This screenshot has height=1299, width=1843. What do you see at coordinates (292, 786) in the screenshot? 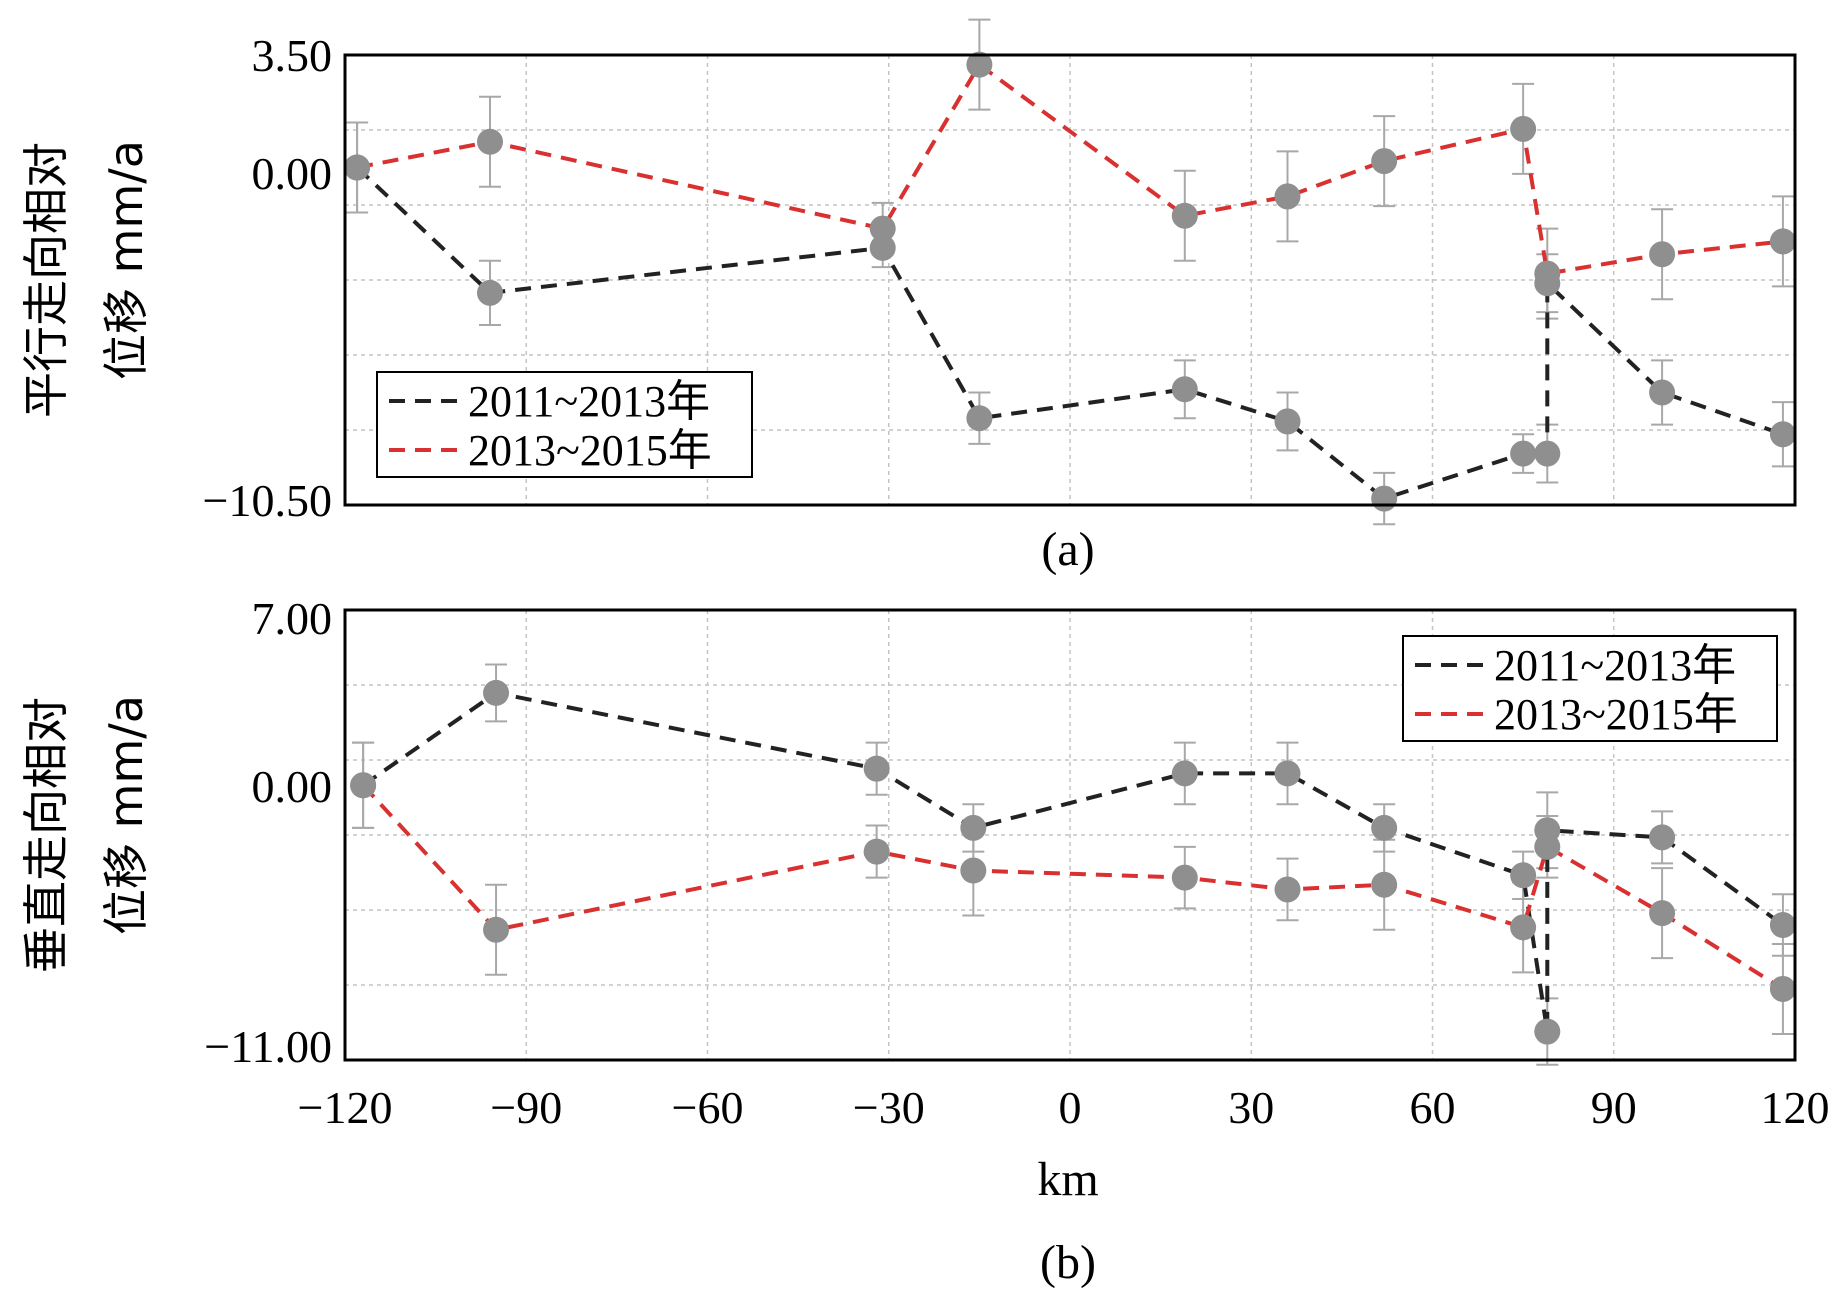
I see `panel-b-ytick-zero: 0.00` at bounding box center [292, 786].